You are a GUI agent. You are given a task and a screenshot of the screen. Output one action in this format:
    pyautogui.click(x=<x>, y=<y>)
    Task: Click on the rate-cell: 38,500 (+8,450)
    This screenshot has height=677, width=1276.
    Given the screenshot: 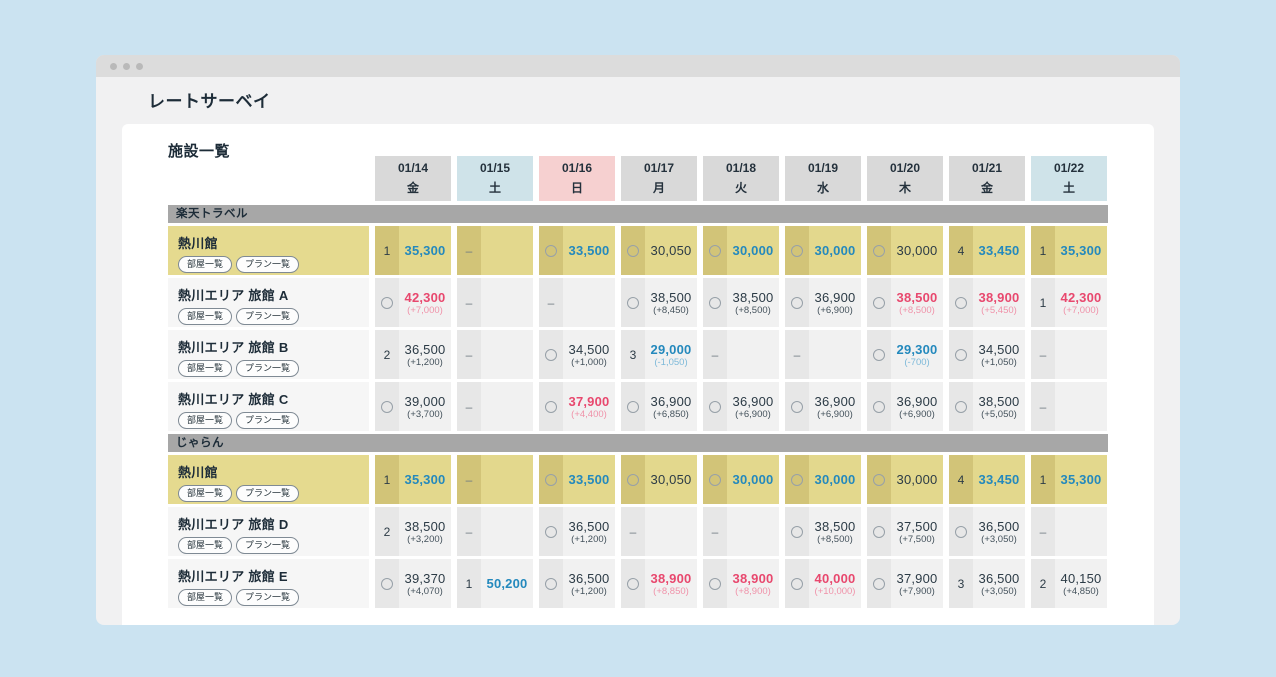 What is the action you would take?
    pyautogui.click(x=659, y=302)
    